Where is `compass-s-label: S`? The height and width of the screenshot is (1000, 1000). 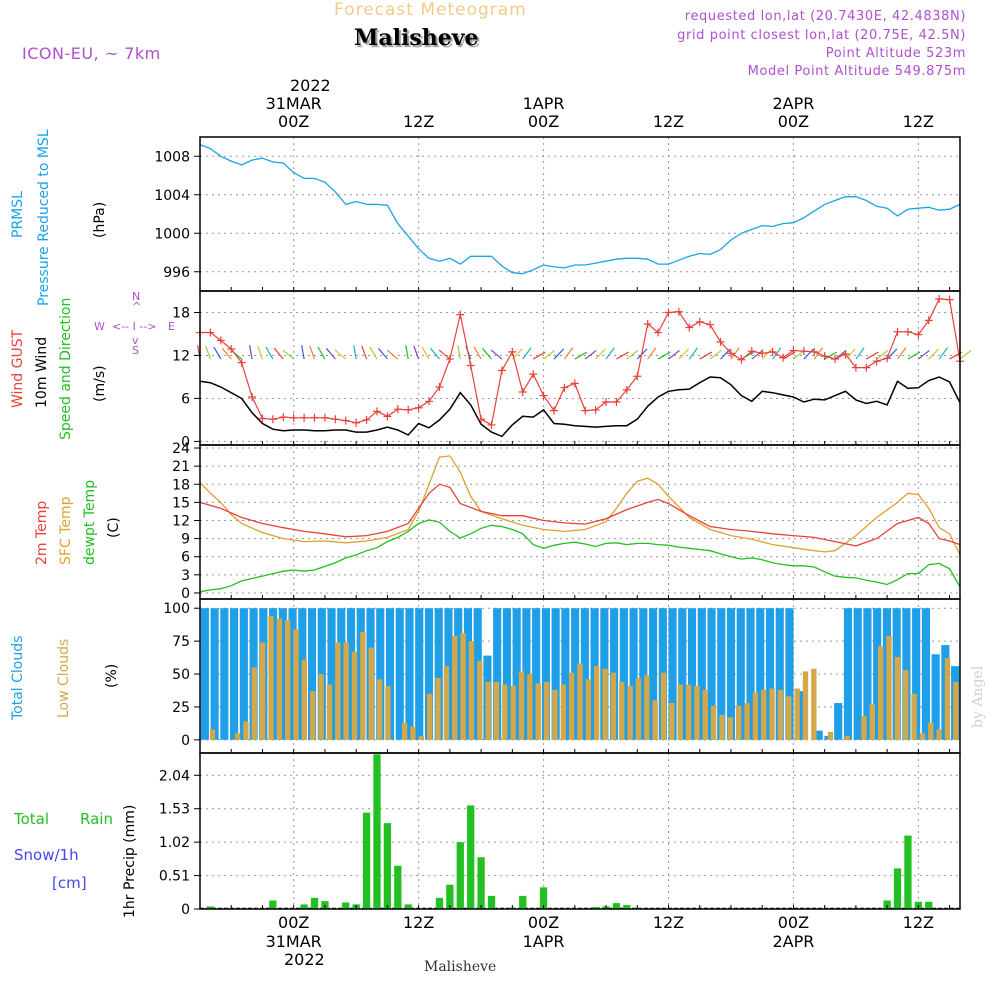 compass-s-label: S is located at coordinates (135, 350).